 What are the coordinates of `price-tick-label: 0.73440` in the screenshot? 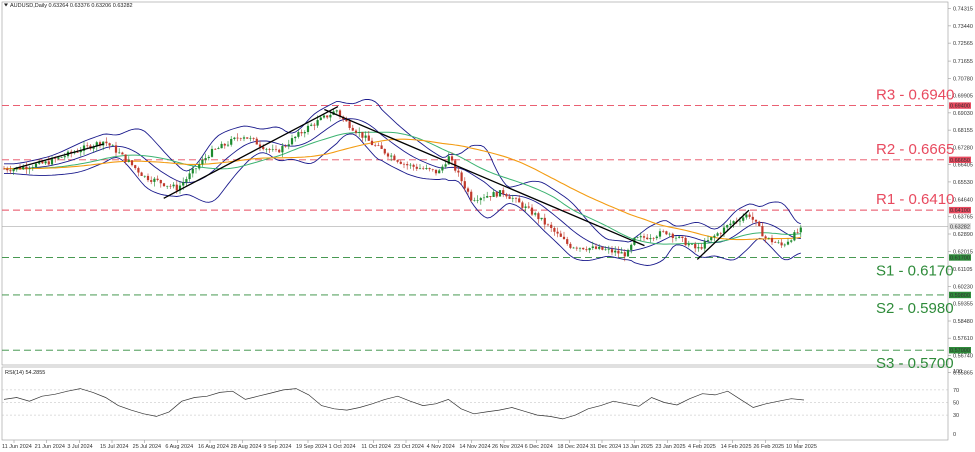 It's located at (963, 27).